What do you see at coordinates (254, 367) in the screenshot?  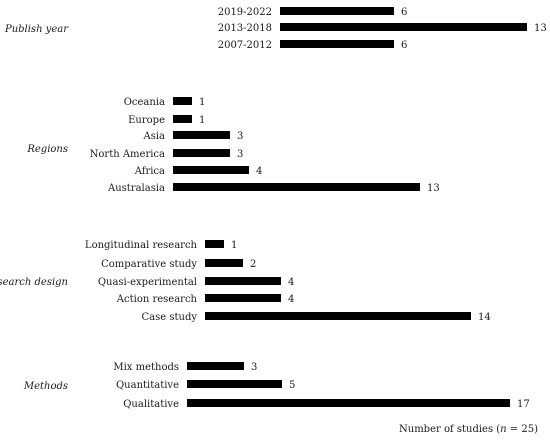 I see `value-label-mix-methods: 3` at bounding box center [254, 367].